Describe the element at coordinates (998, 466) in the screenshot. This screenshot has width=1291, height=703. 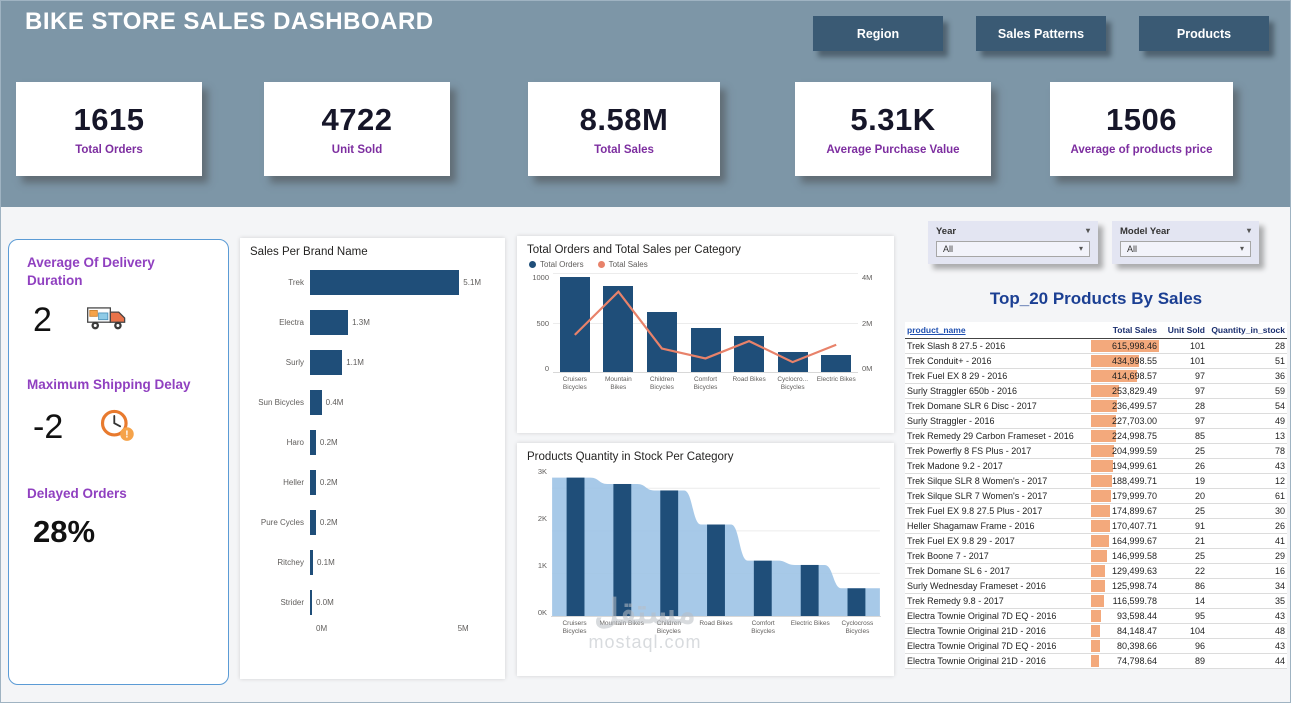
I see `product-name-cell: Trek Madone 9.2 - 2017` at that location.